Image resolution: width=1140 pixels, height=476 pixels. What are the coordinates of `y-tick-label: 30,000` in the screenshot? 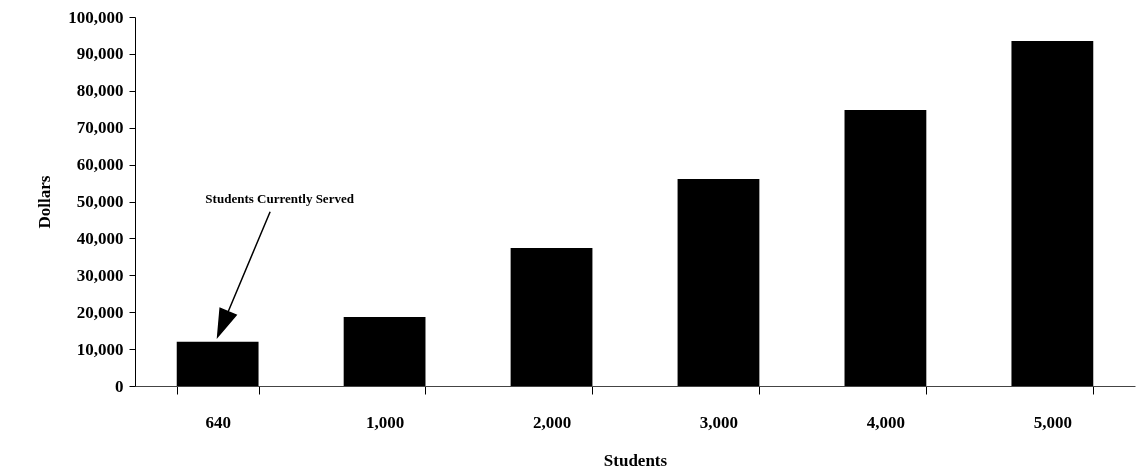 It's located at (100, 275).